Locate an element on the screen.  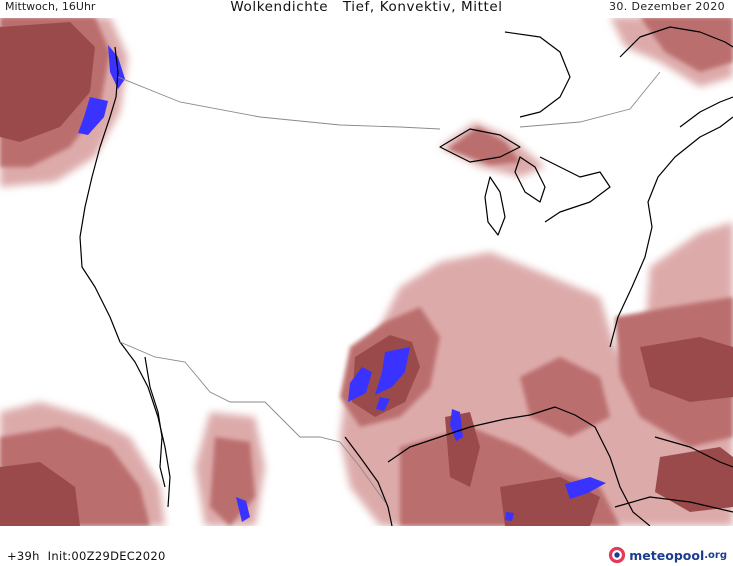
map-title: Wolkendichte Tief, Konvektiv, Mittel is located at coordinates (366, 7).